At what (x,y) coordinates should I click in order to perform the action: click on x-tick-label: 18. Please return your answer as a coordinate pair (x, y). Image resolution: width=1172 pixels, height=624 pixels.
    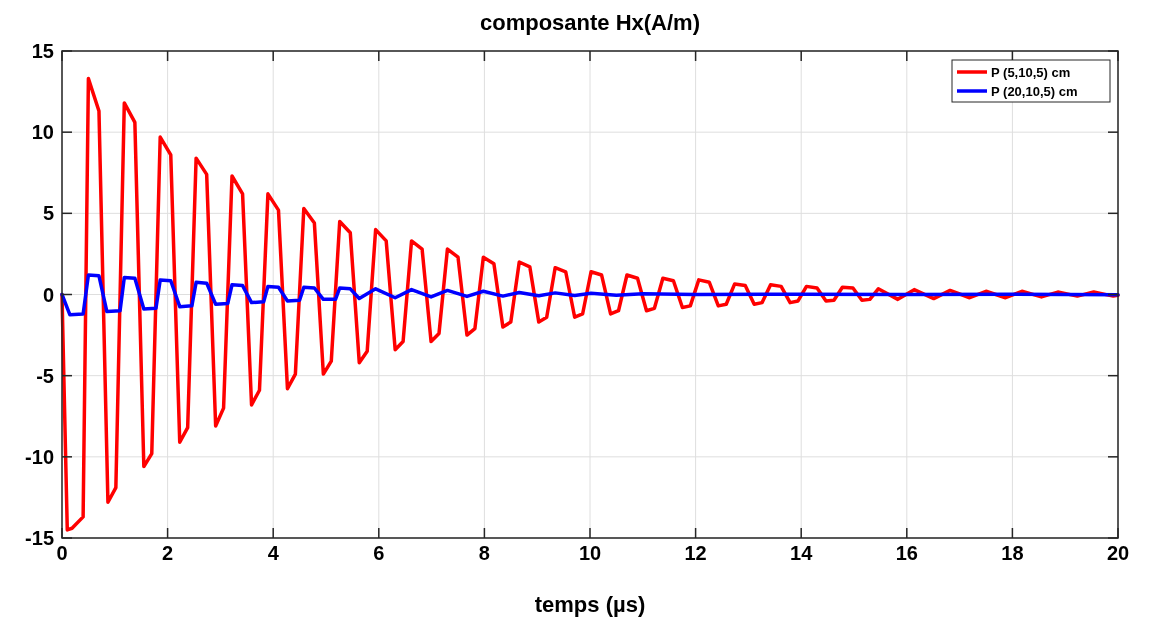
    Looking at the image, I should click on (1012, 553).